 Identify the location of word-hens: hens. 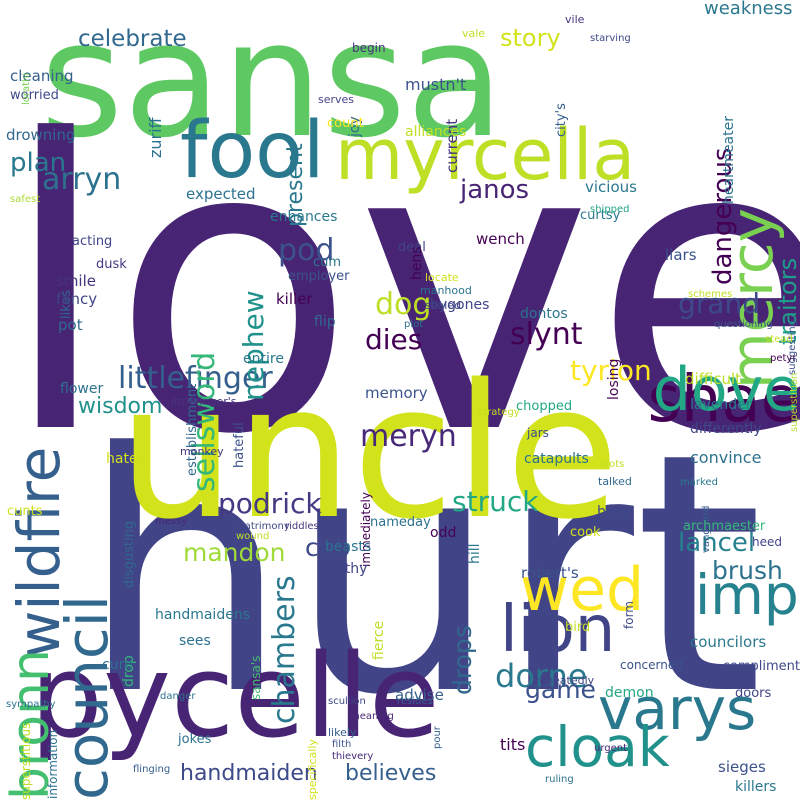
(417, 262).